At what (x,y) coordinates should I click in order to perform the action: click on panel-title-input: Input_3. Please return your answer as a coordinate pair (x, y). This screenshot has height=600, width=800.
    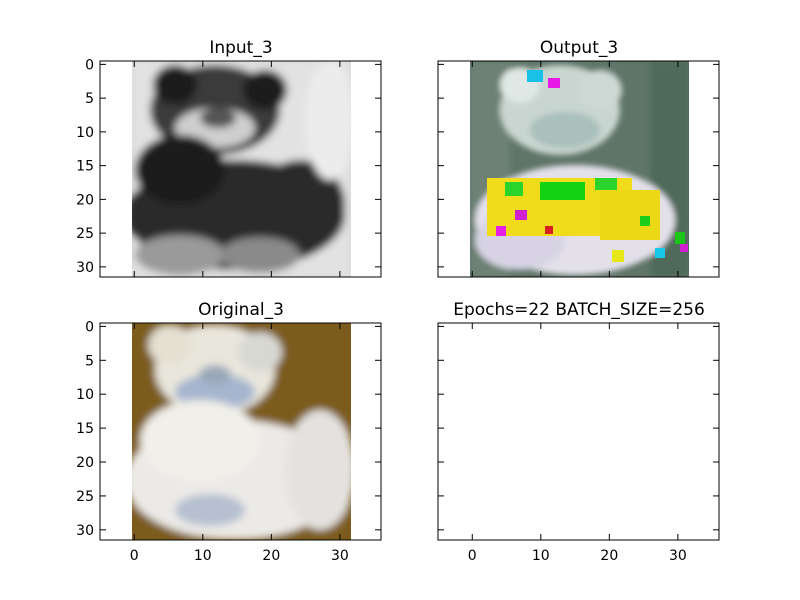
    Looking at the image, I should click on (240, 48).